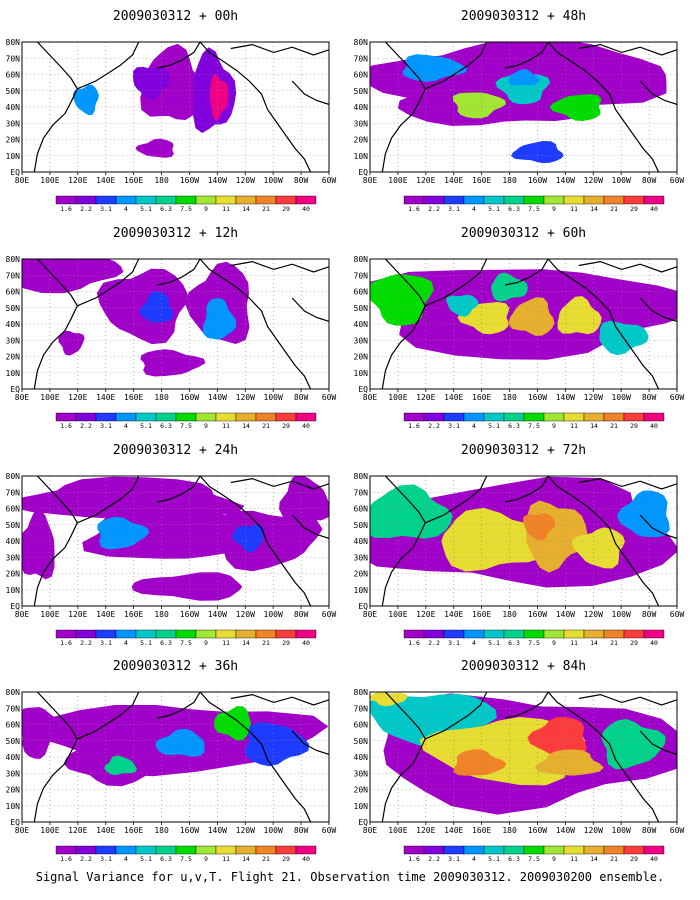  Describe the element at coordinates (534, 854) in the screenshot. I see `colorbar: 1.6 2.2 3.1 4 5.1 6.3 7.5 9 11 14 21 29 40` at that location.